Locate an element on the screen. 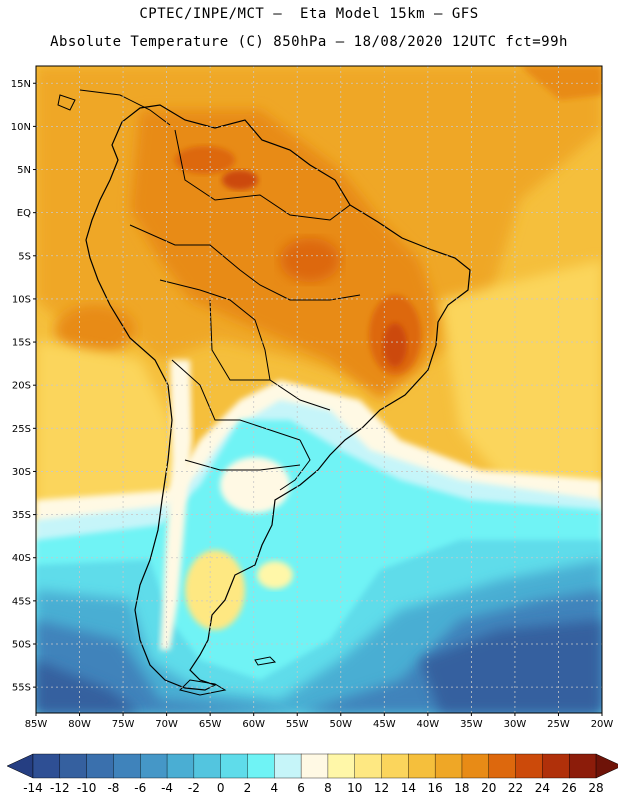  colorbar-label: 26 is located at coordinates (569, 788).